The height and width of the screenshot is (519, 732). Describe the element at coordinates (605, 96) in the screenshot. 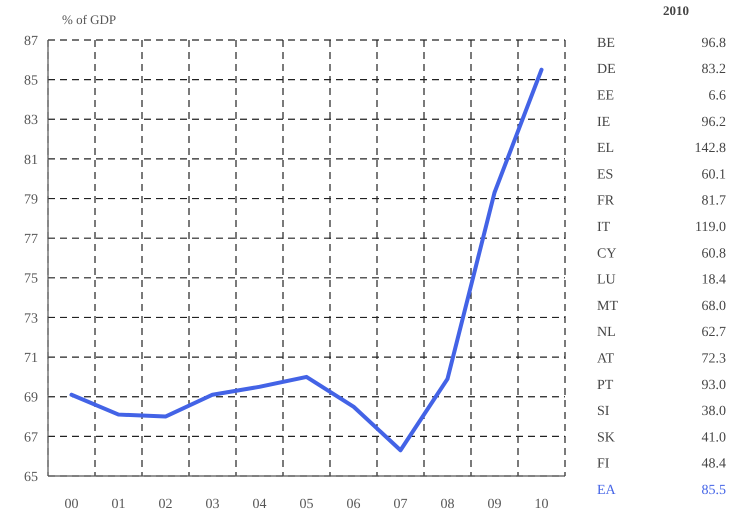

I see `category-label: EE` at that location.